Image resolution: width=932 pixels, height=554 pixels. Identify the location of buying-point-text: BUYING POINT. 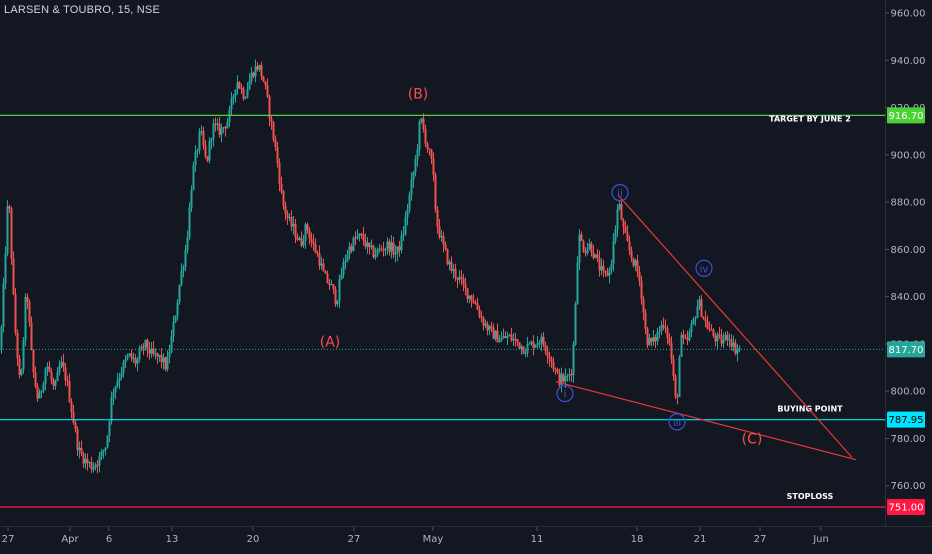
(810, 409).